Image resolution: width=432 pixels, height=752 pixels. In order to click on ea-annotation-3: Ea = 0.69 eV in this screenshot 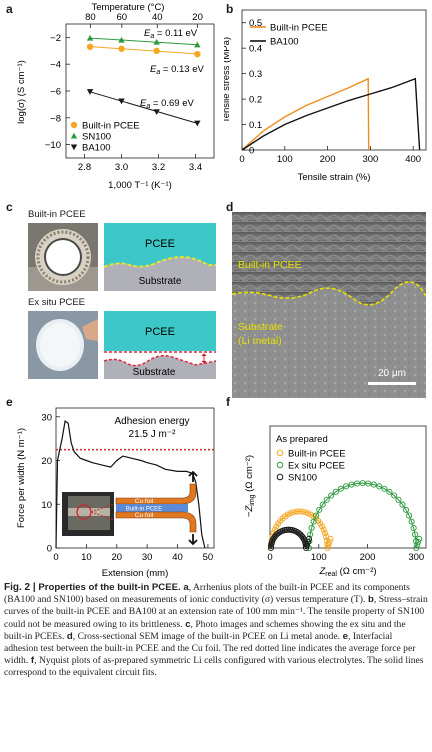, I will do `click(167, 104)`.